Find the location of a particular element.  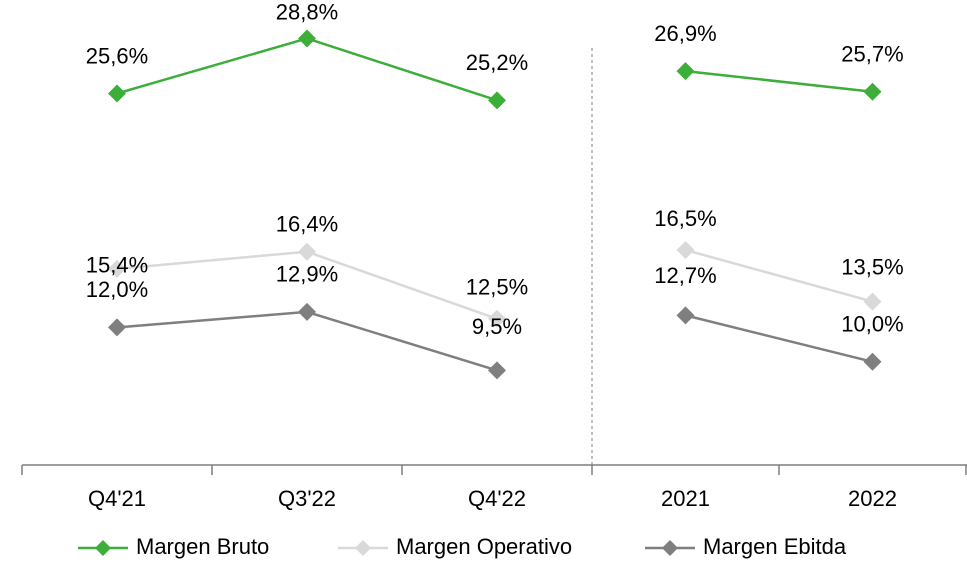

data-label: 25,2% is located at coordinates (497, 62).